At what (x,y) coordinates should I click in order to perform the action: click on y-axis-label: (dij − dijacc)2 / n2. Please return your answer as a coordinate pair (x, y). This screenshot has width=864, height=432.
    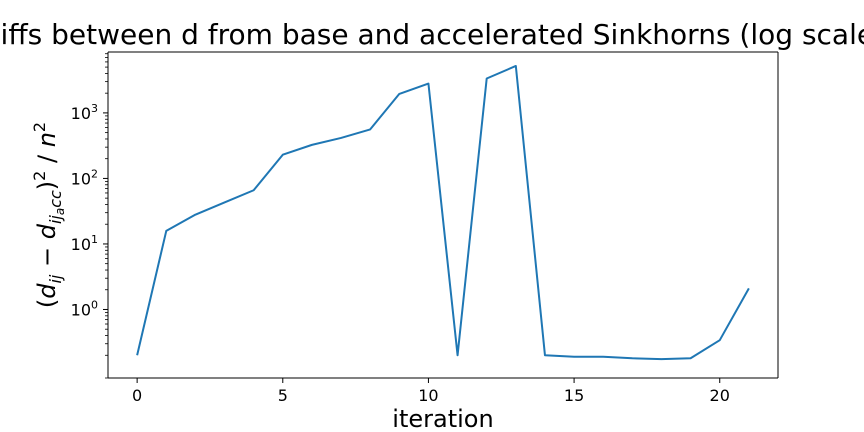
    Looking at the image, I should click on (48, 215).